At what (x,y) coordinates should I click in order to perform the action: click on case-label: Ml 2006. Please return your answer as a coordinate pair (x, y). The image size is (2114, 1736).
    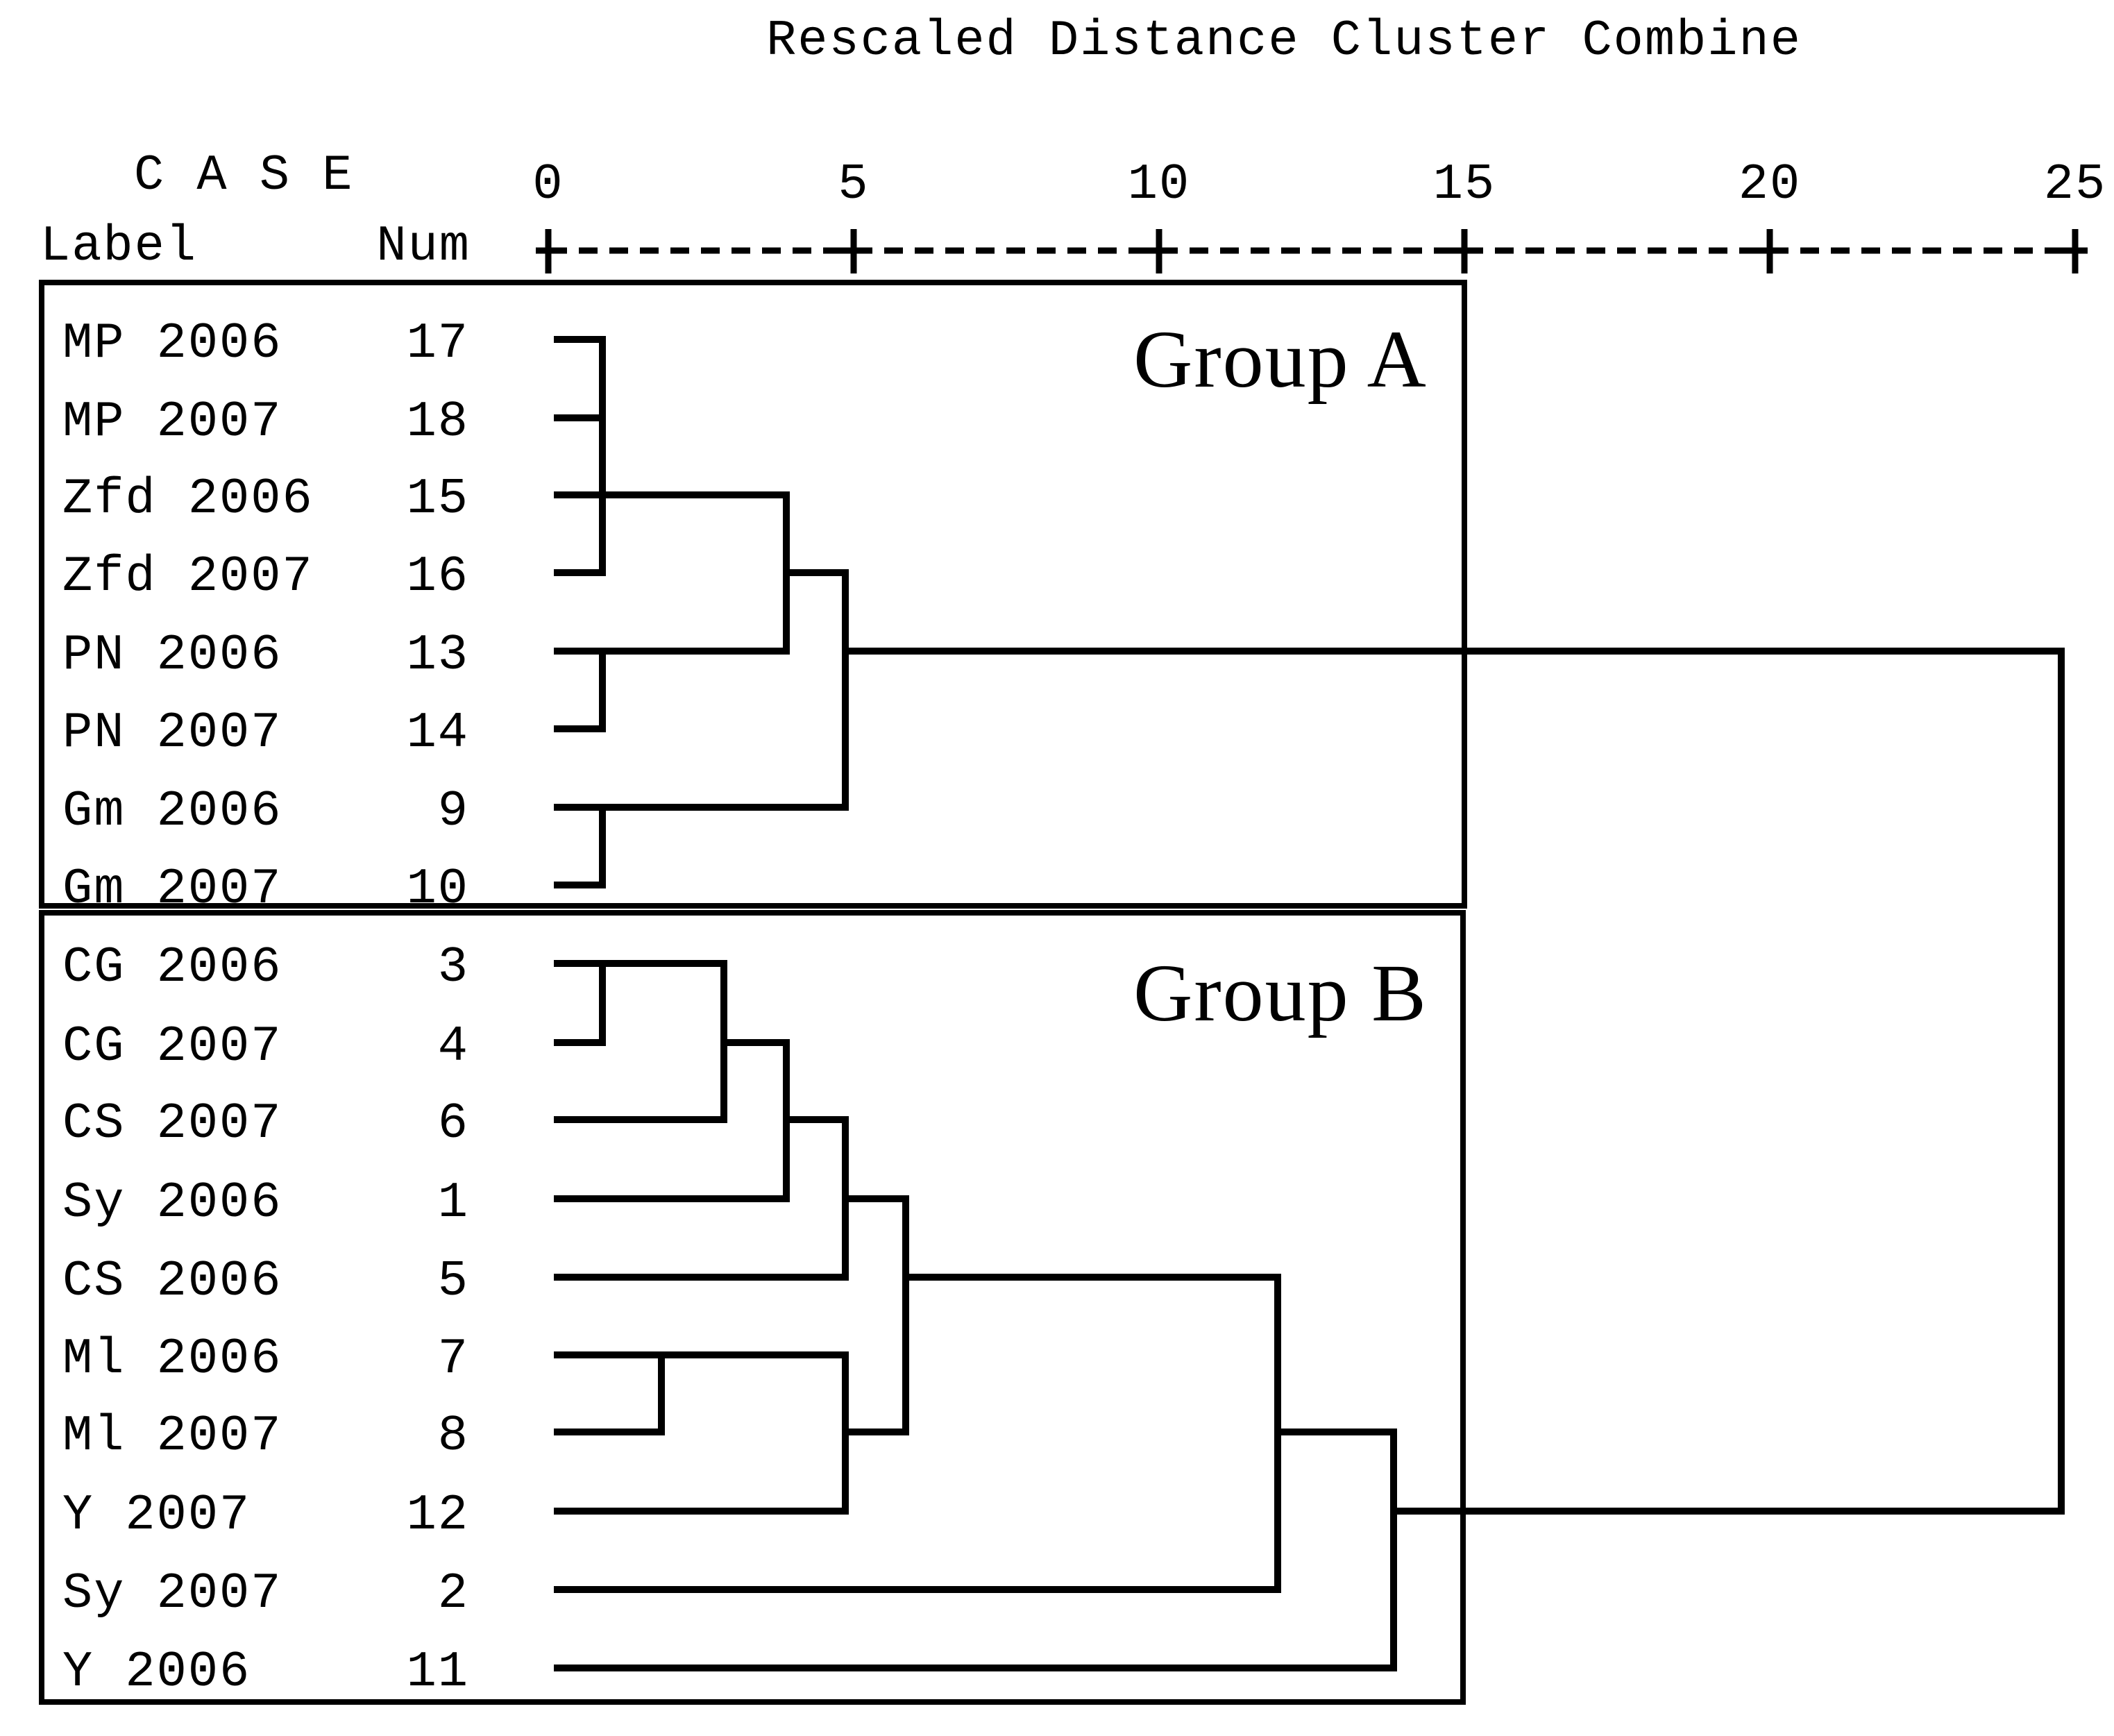
    Looking at the image, I should click on (172, 1359).